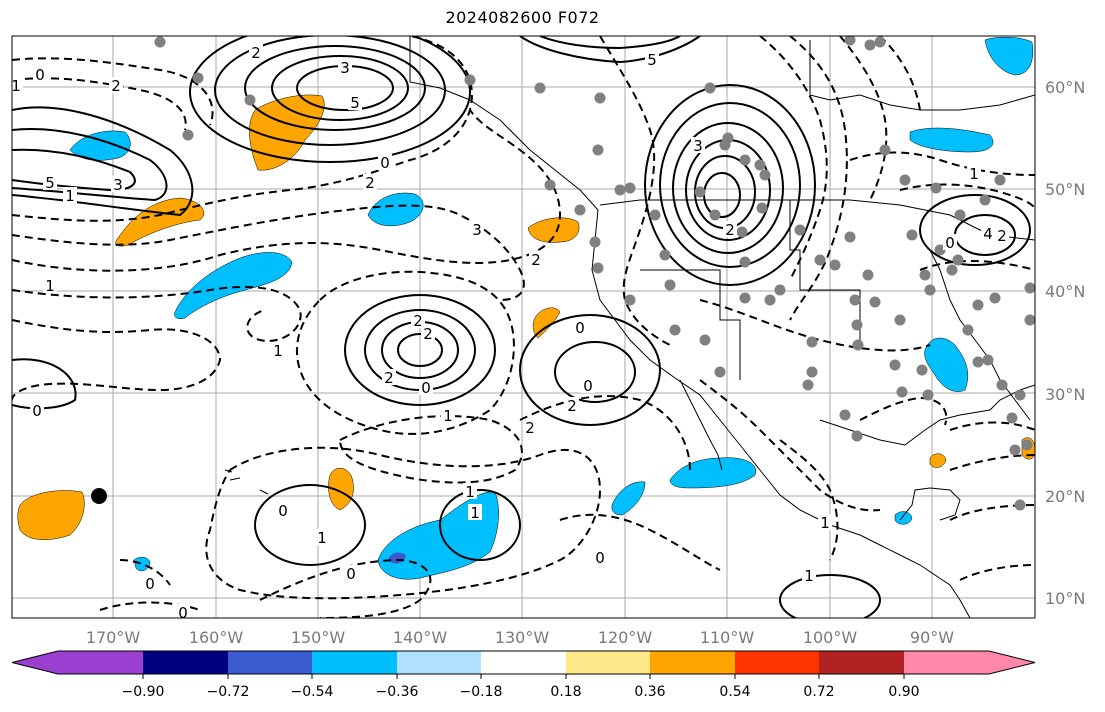 This screenshot has height=712, width=1105. What do you see at coordinates (397, 692) in the screenshot?
I see `colorbar-tick-label: −0.36` at bounding box center [397, 692].